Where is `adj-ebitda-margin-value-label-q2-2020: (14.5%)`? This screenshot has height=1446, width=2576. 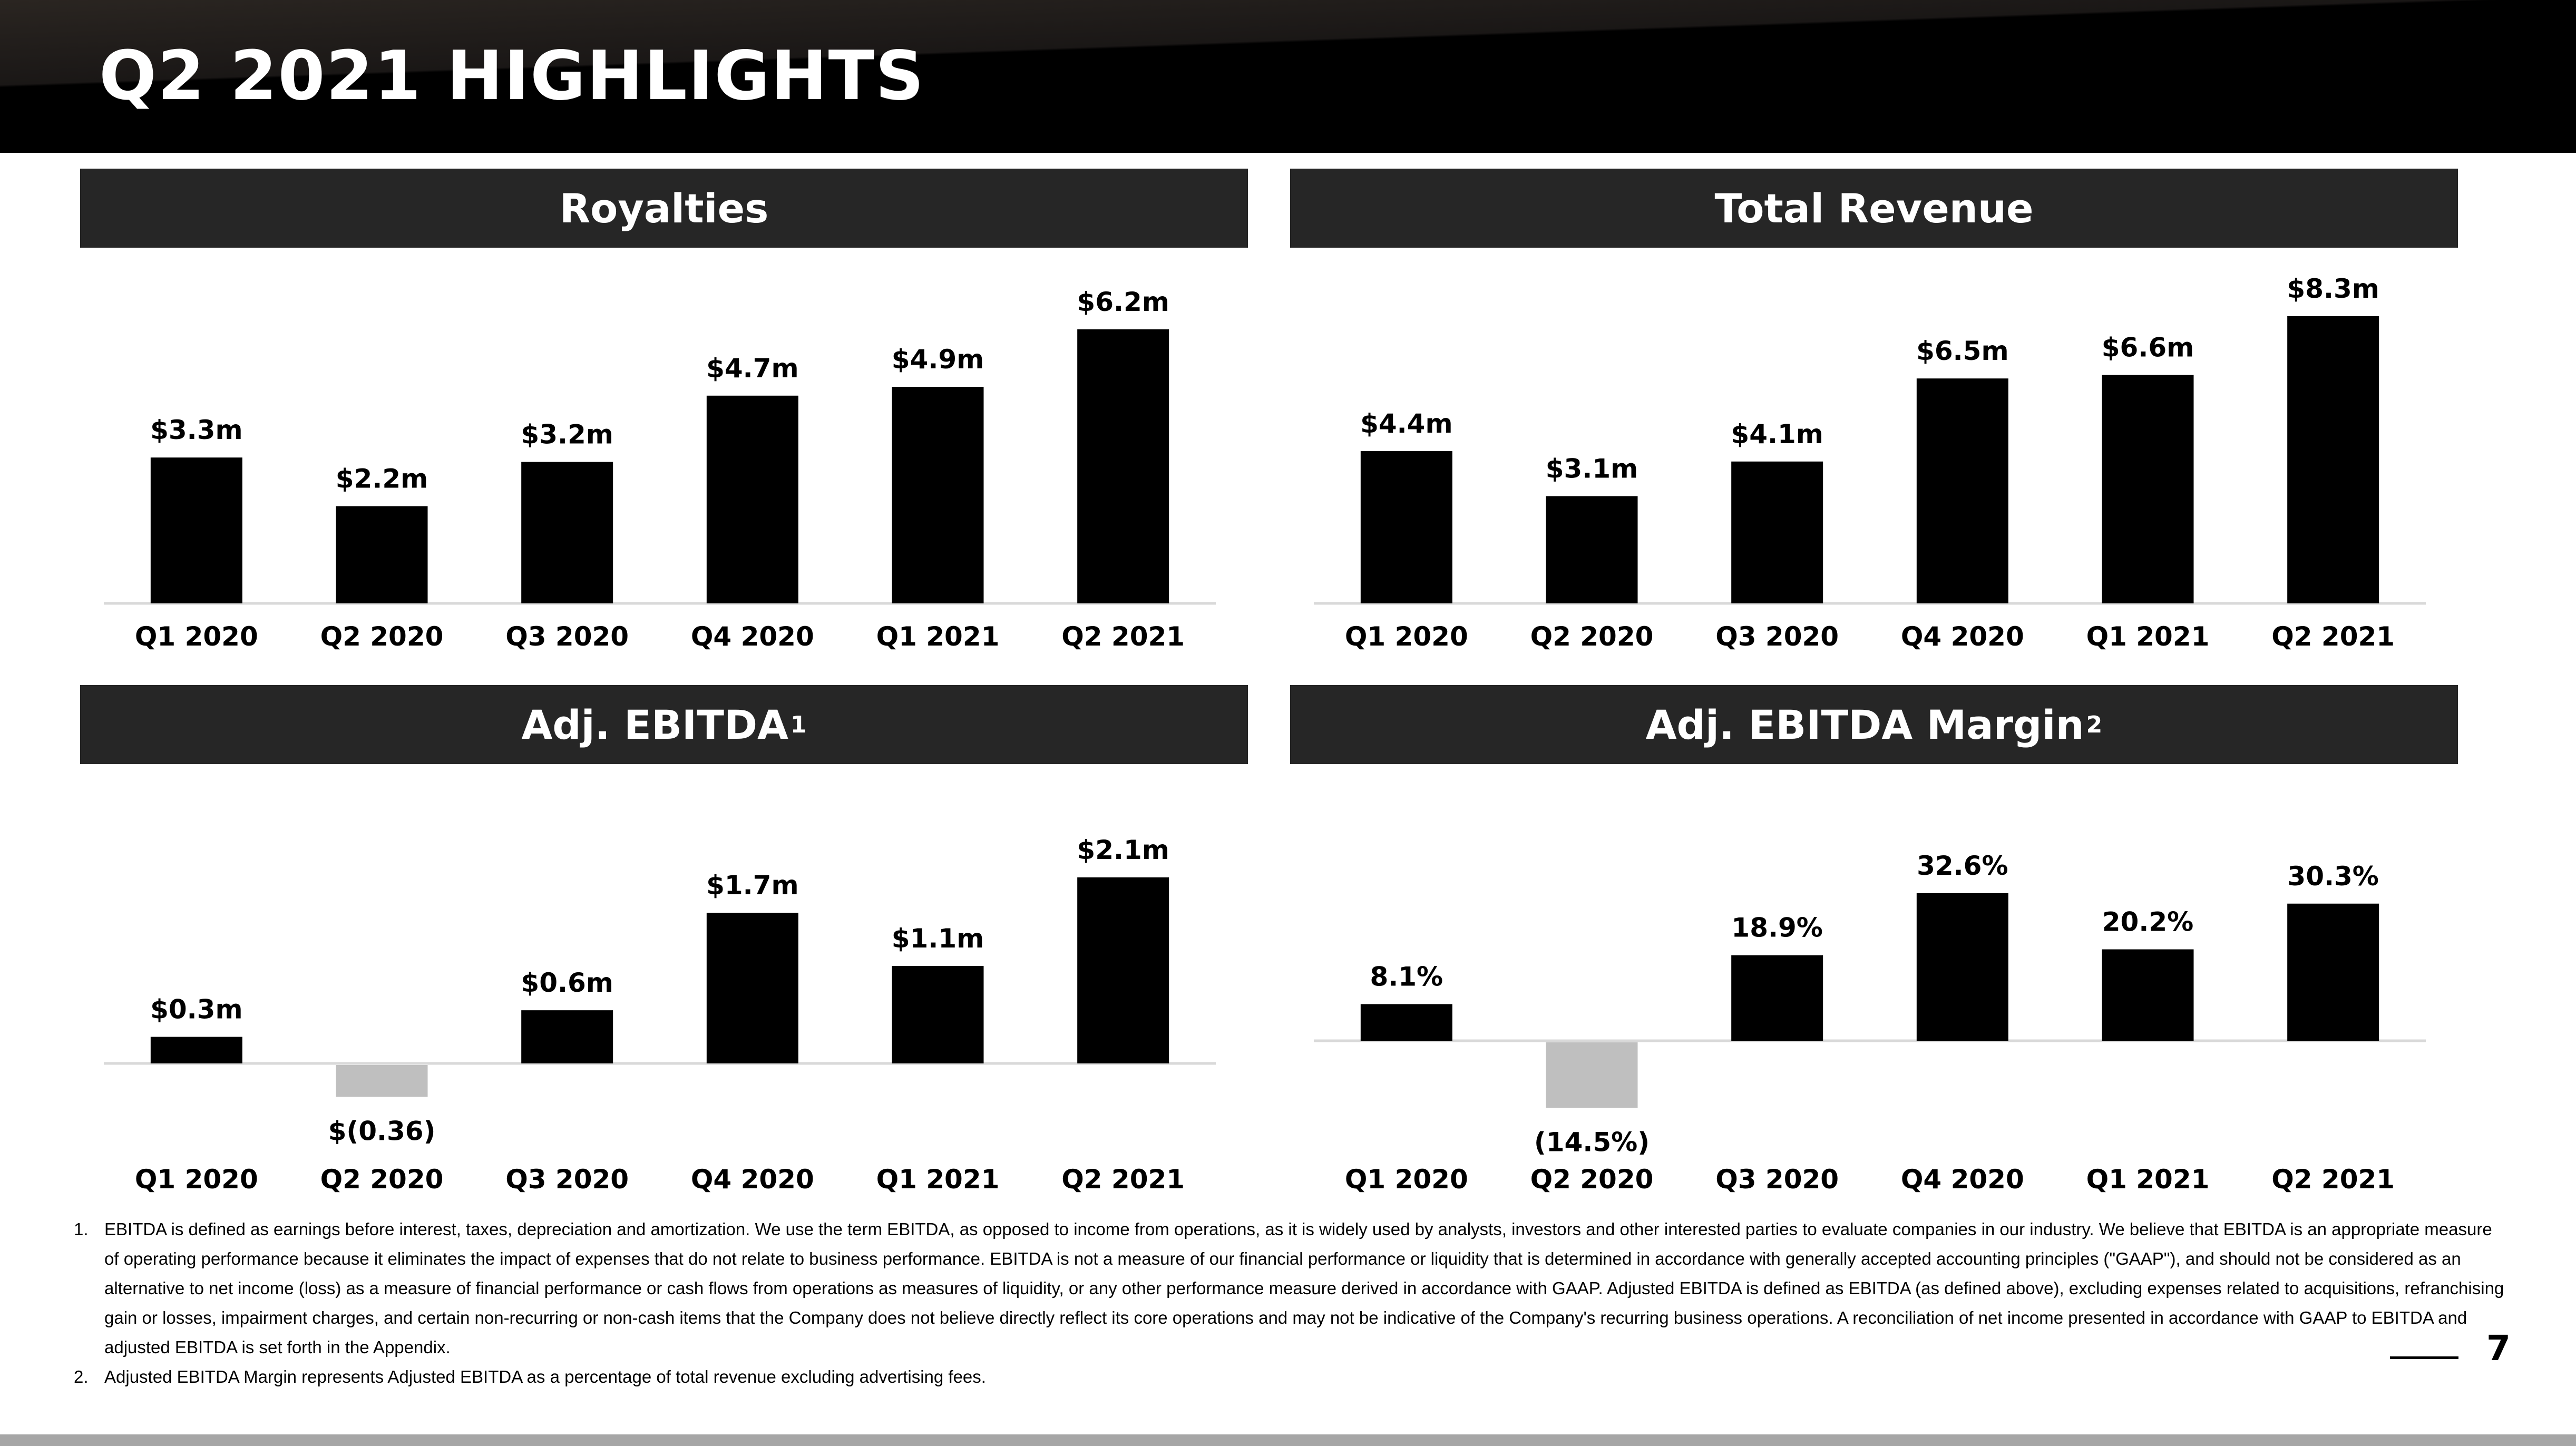 adj-ebitda-margin-value-label-q2-2020: (14.5%) is located at coordinates (1592, 1142).